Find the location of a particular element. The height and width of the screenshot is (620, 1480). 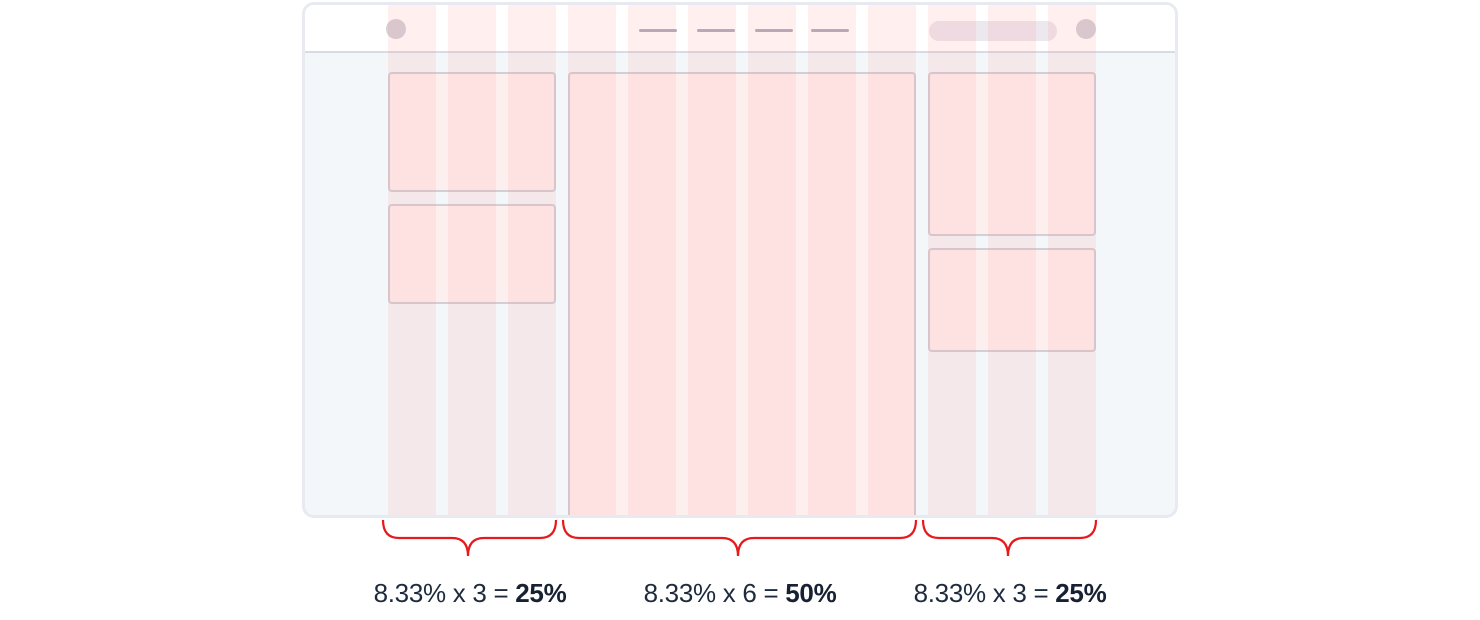

right-width-result: 25% is located at coordinates (1081, 593).